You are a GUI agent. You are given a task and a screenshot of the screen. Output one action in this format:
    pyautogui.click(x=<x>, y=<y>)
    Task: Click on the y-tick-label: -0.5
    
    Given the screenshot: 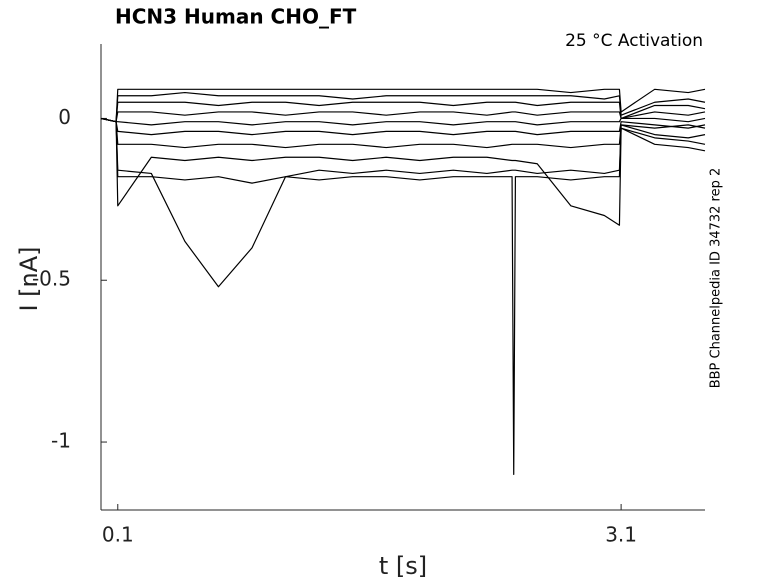 What is the action you would take?
    pyautogui.click(x=51, y=279)
    